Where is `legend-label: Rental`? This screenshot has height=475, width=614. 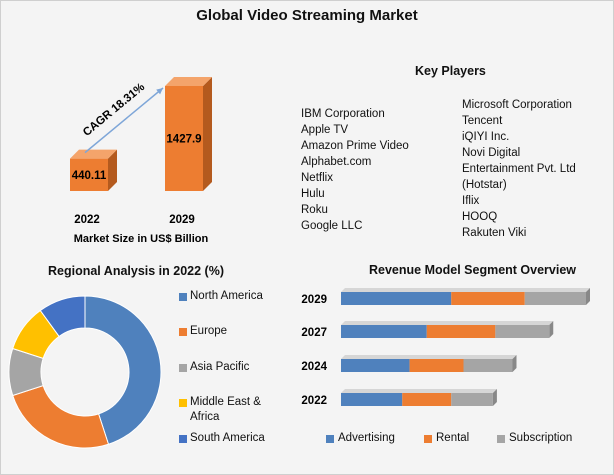 legend-label: Rental is located at coordinates (453, 438).